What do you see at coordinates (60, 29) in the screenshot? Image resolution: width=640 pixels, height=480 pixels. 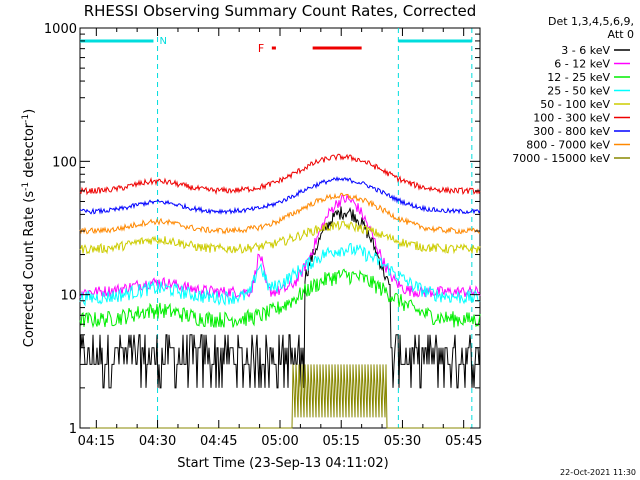 I see `y-tick-label: 1000` at bounding box center [60, 29].